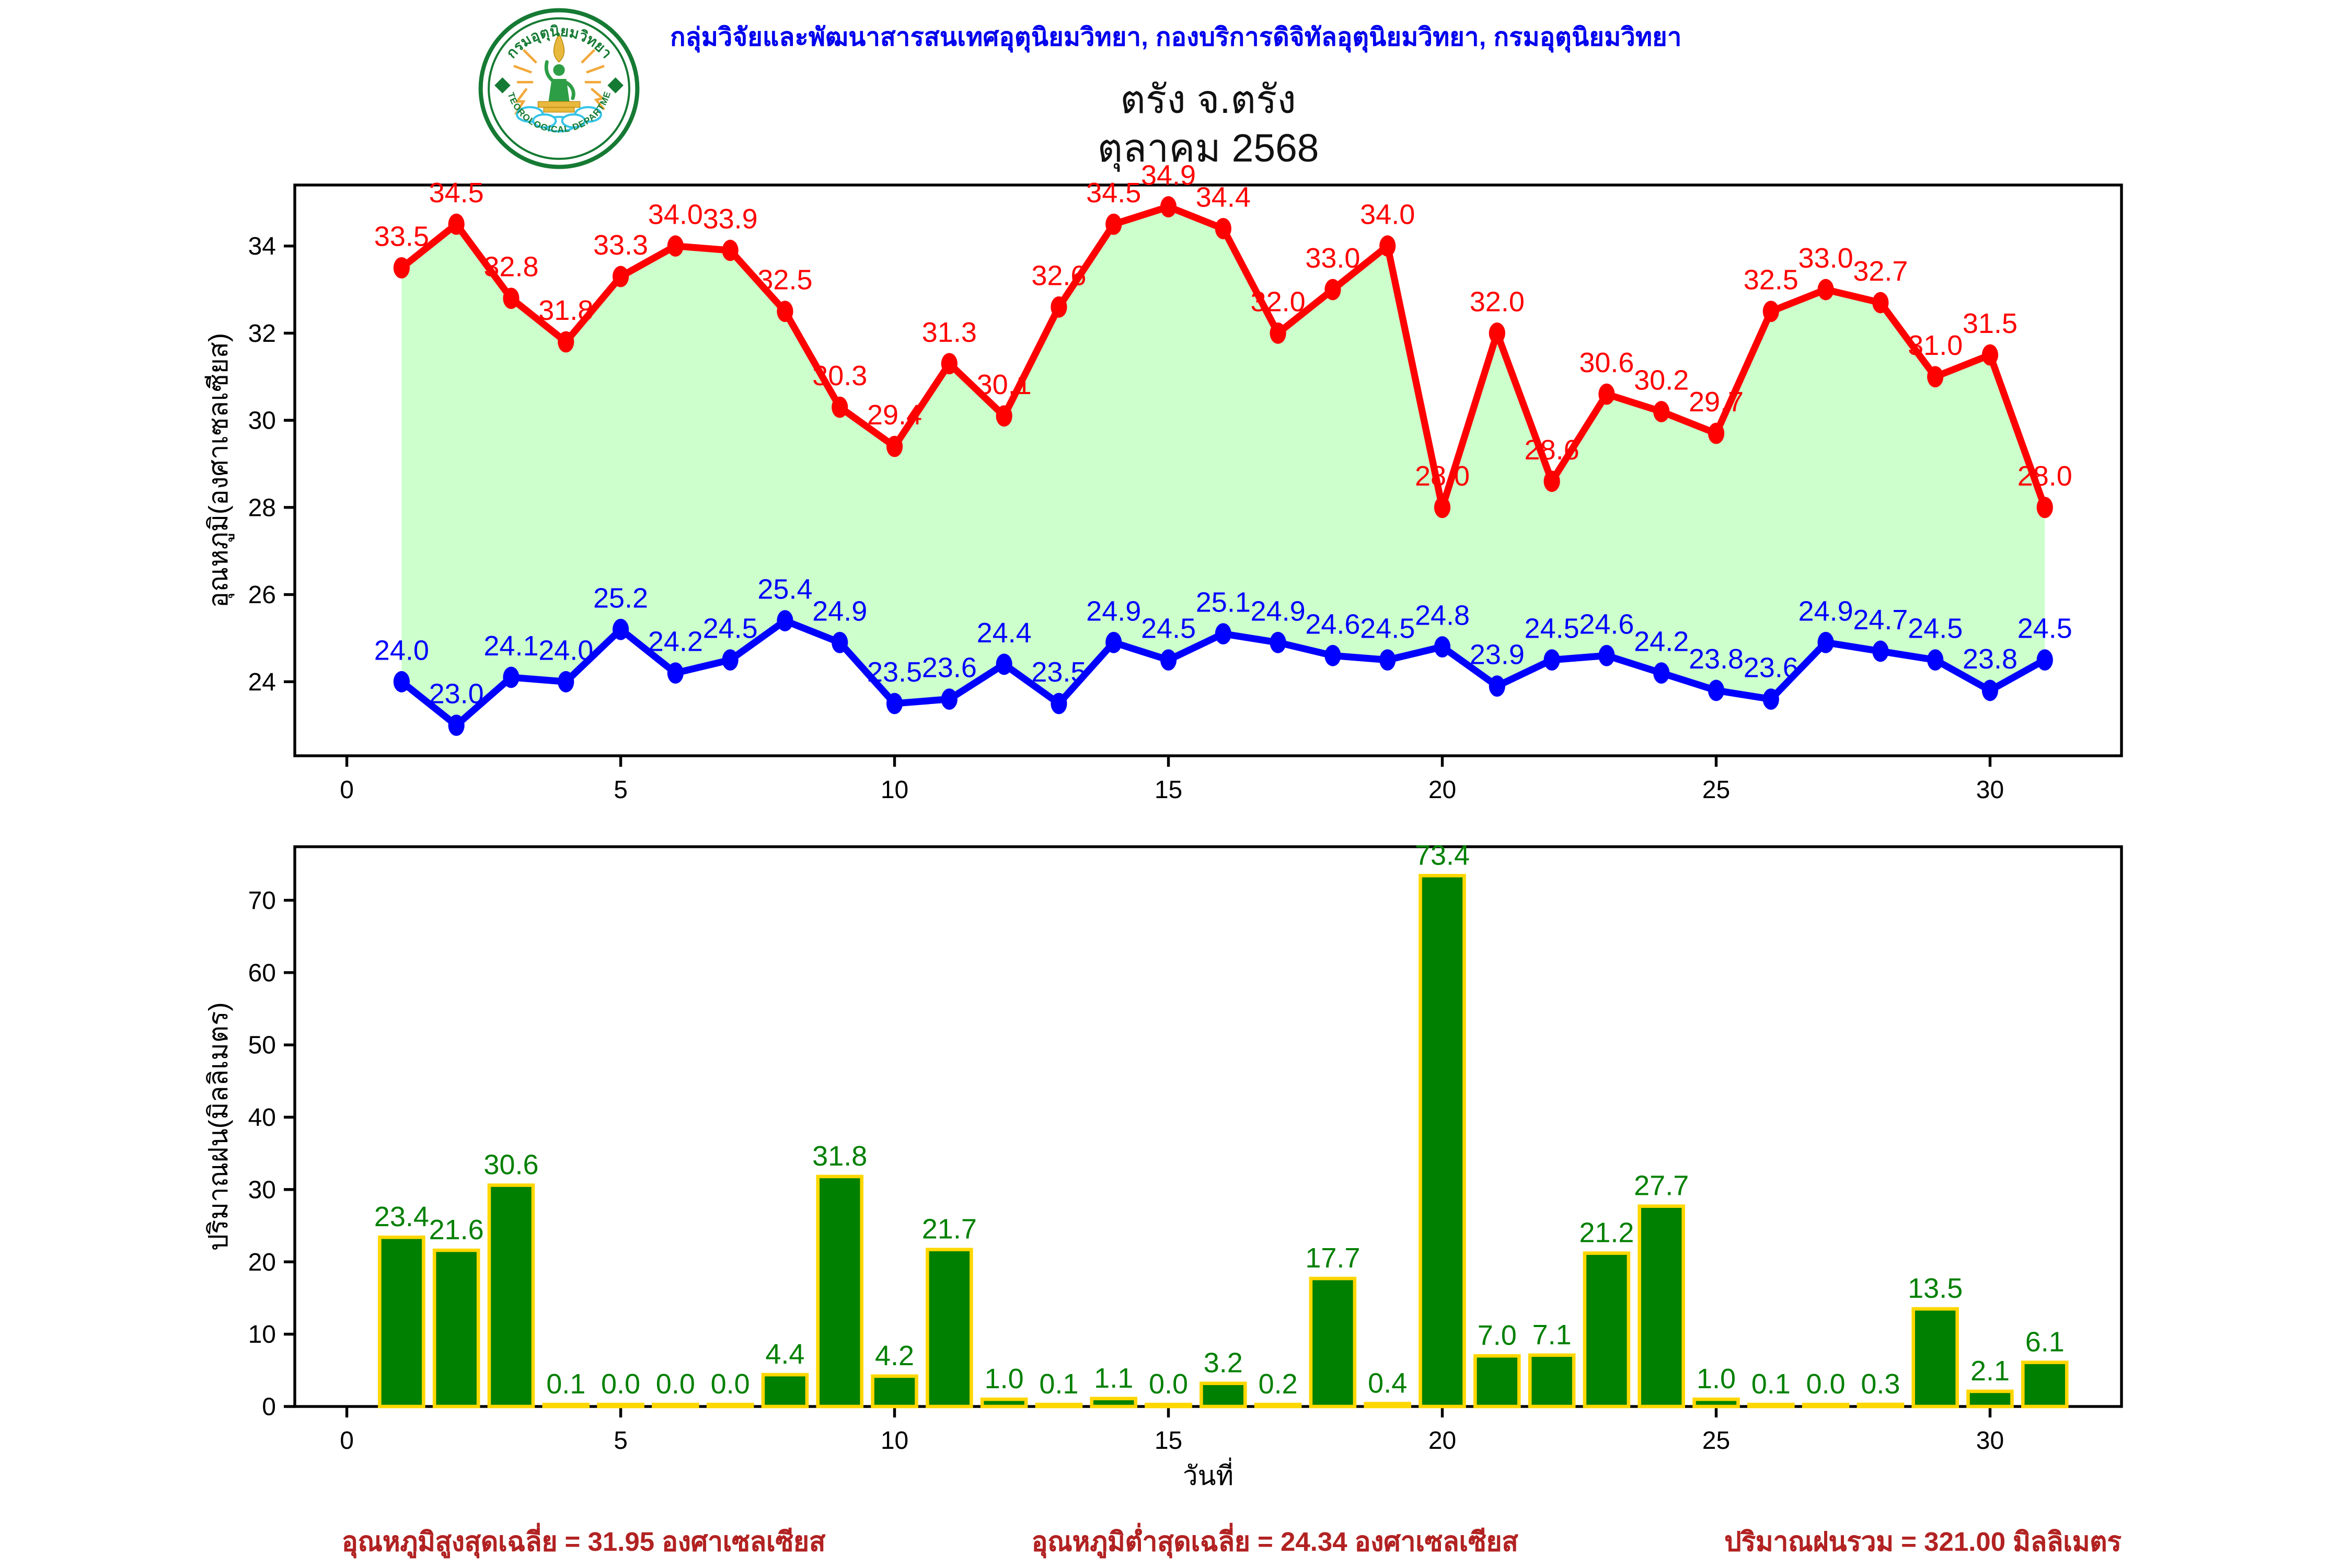 The height and width of the screenshot is (1568, 2352). Describe the element at coordinates (1442, 855) in the screenshot. I see `bar-label: 73.4` at that location.